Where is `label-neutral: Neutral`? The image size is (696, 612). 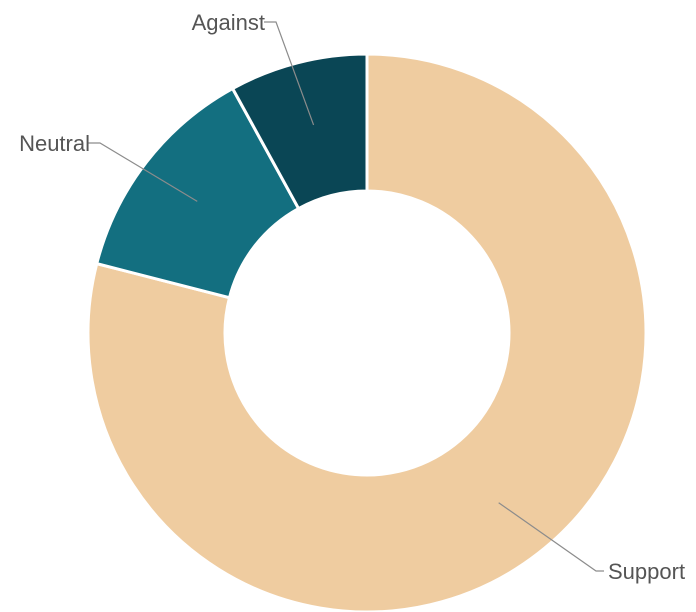 label-neutral: Neutral is located at coordinates (54, 143).